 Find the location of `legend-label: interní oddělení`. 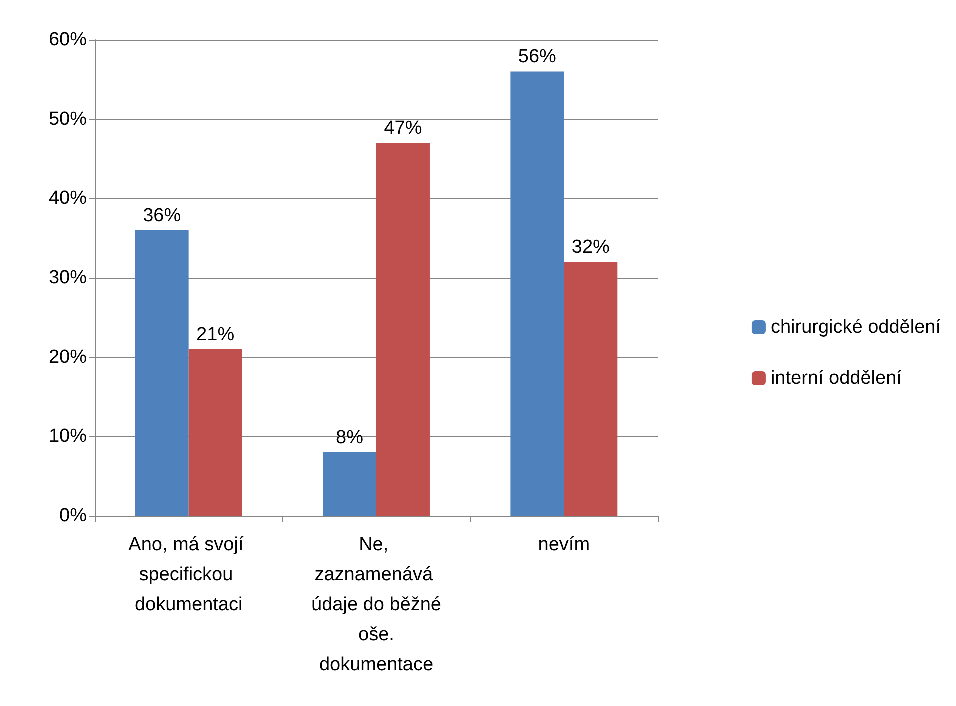

legend-label: interní oddělení is located at coordinates (836, 378).